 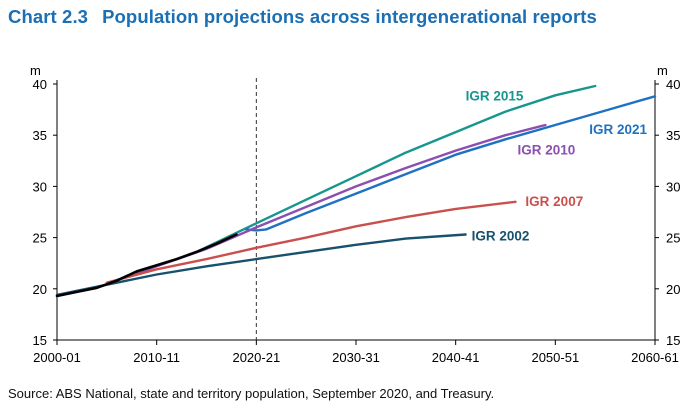 I want to click on x-tick-label: 2030-31, so click(x=356, y=357).